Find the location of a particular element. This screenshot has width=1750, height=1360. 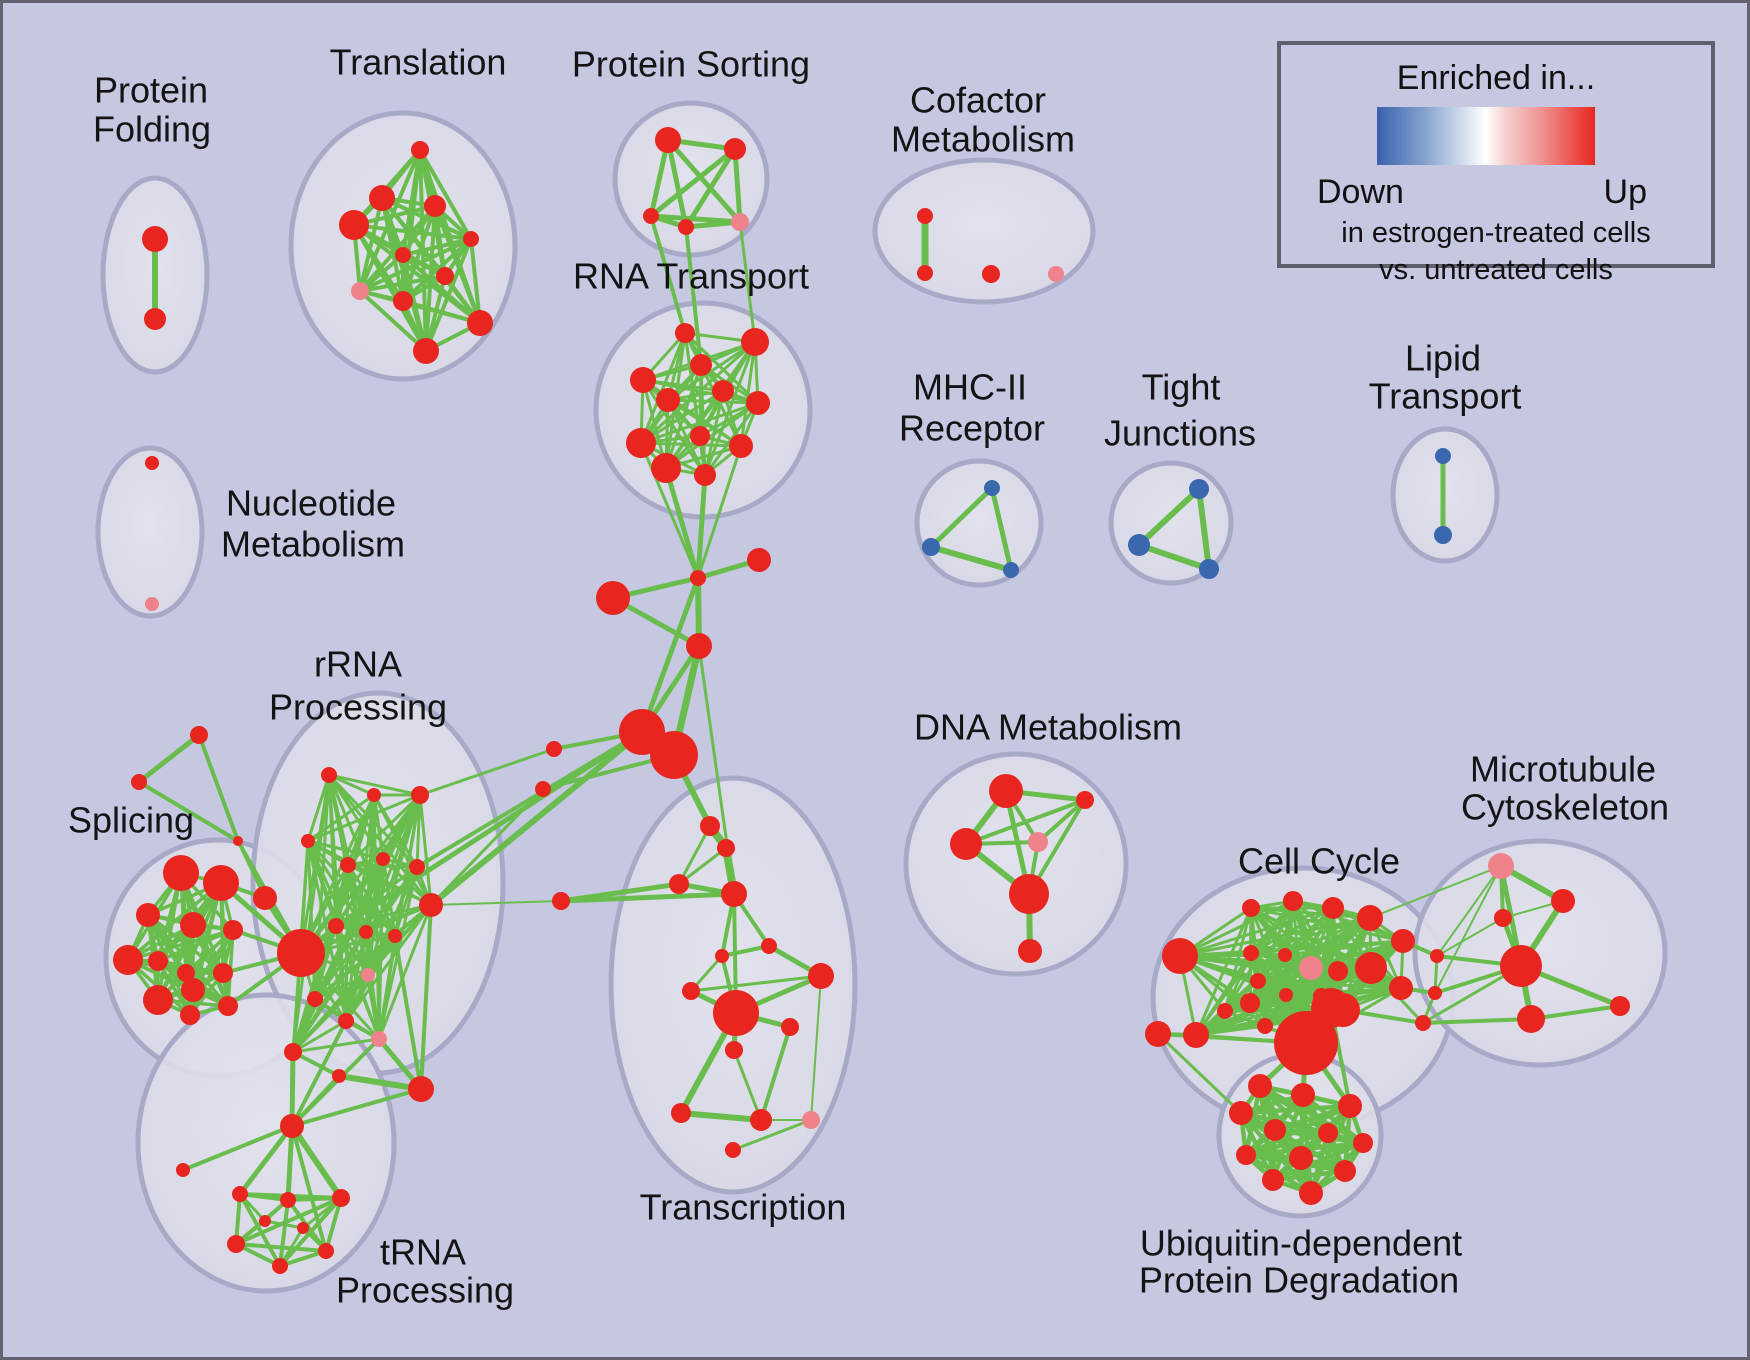

dna-metabolism-label-line-0: DNA Metabolism is located at coordinates (1048, 727).